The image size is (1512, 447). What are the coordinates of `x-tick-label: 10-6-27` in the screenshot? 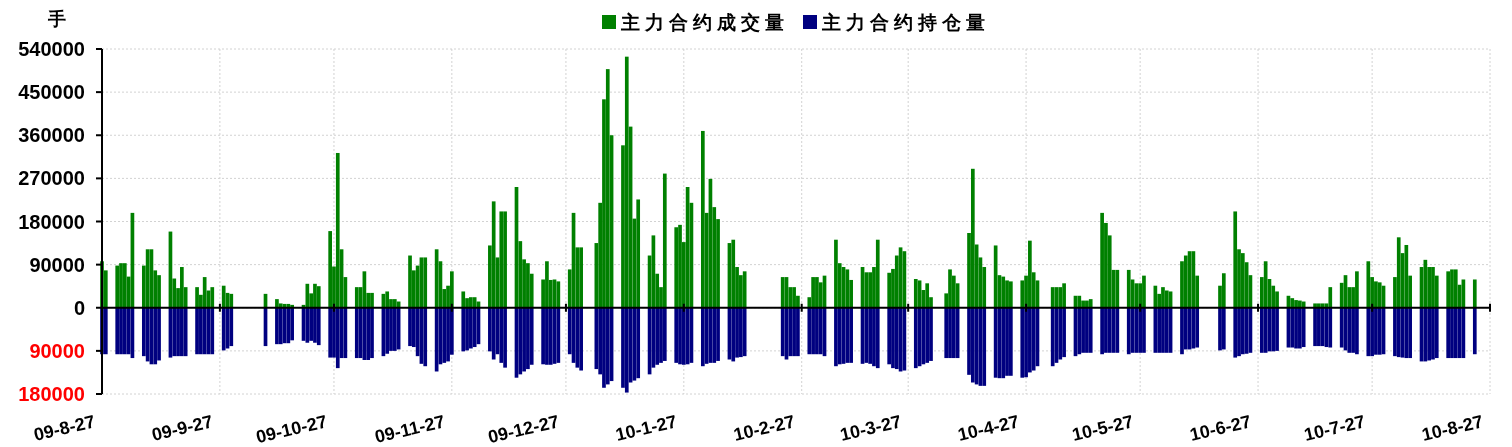 It's located at (1220, 428).